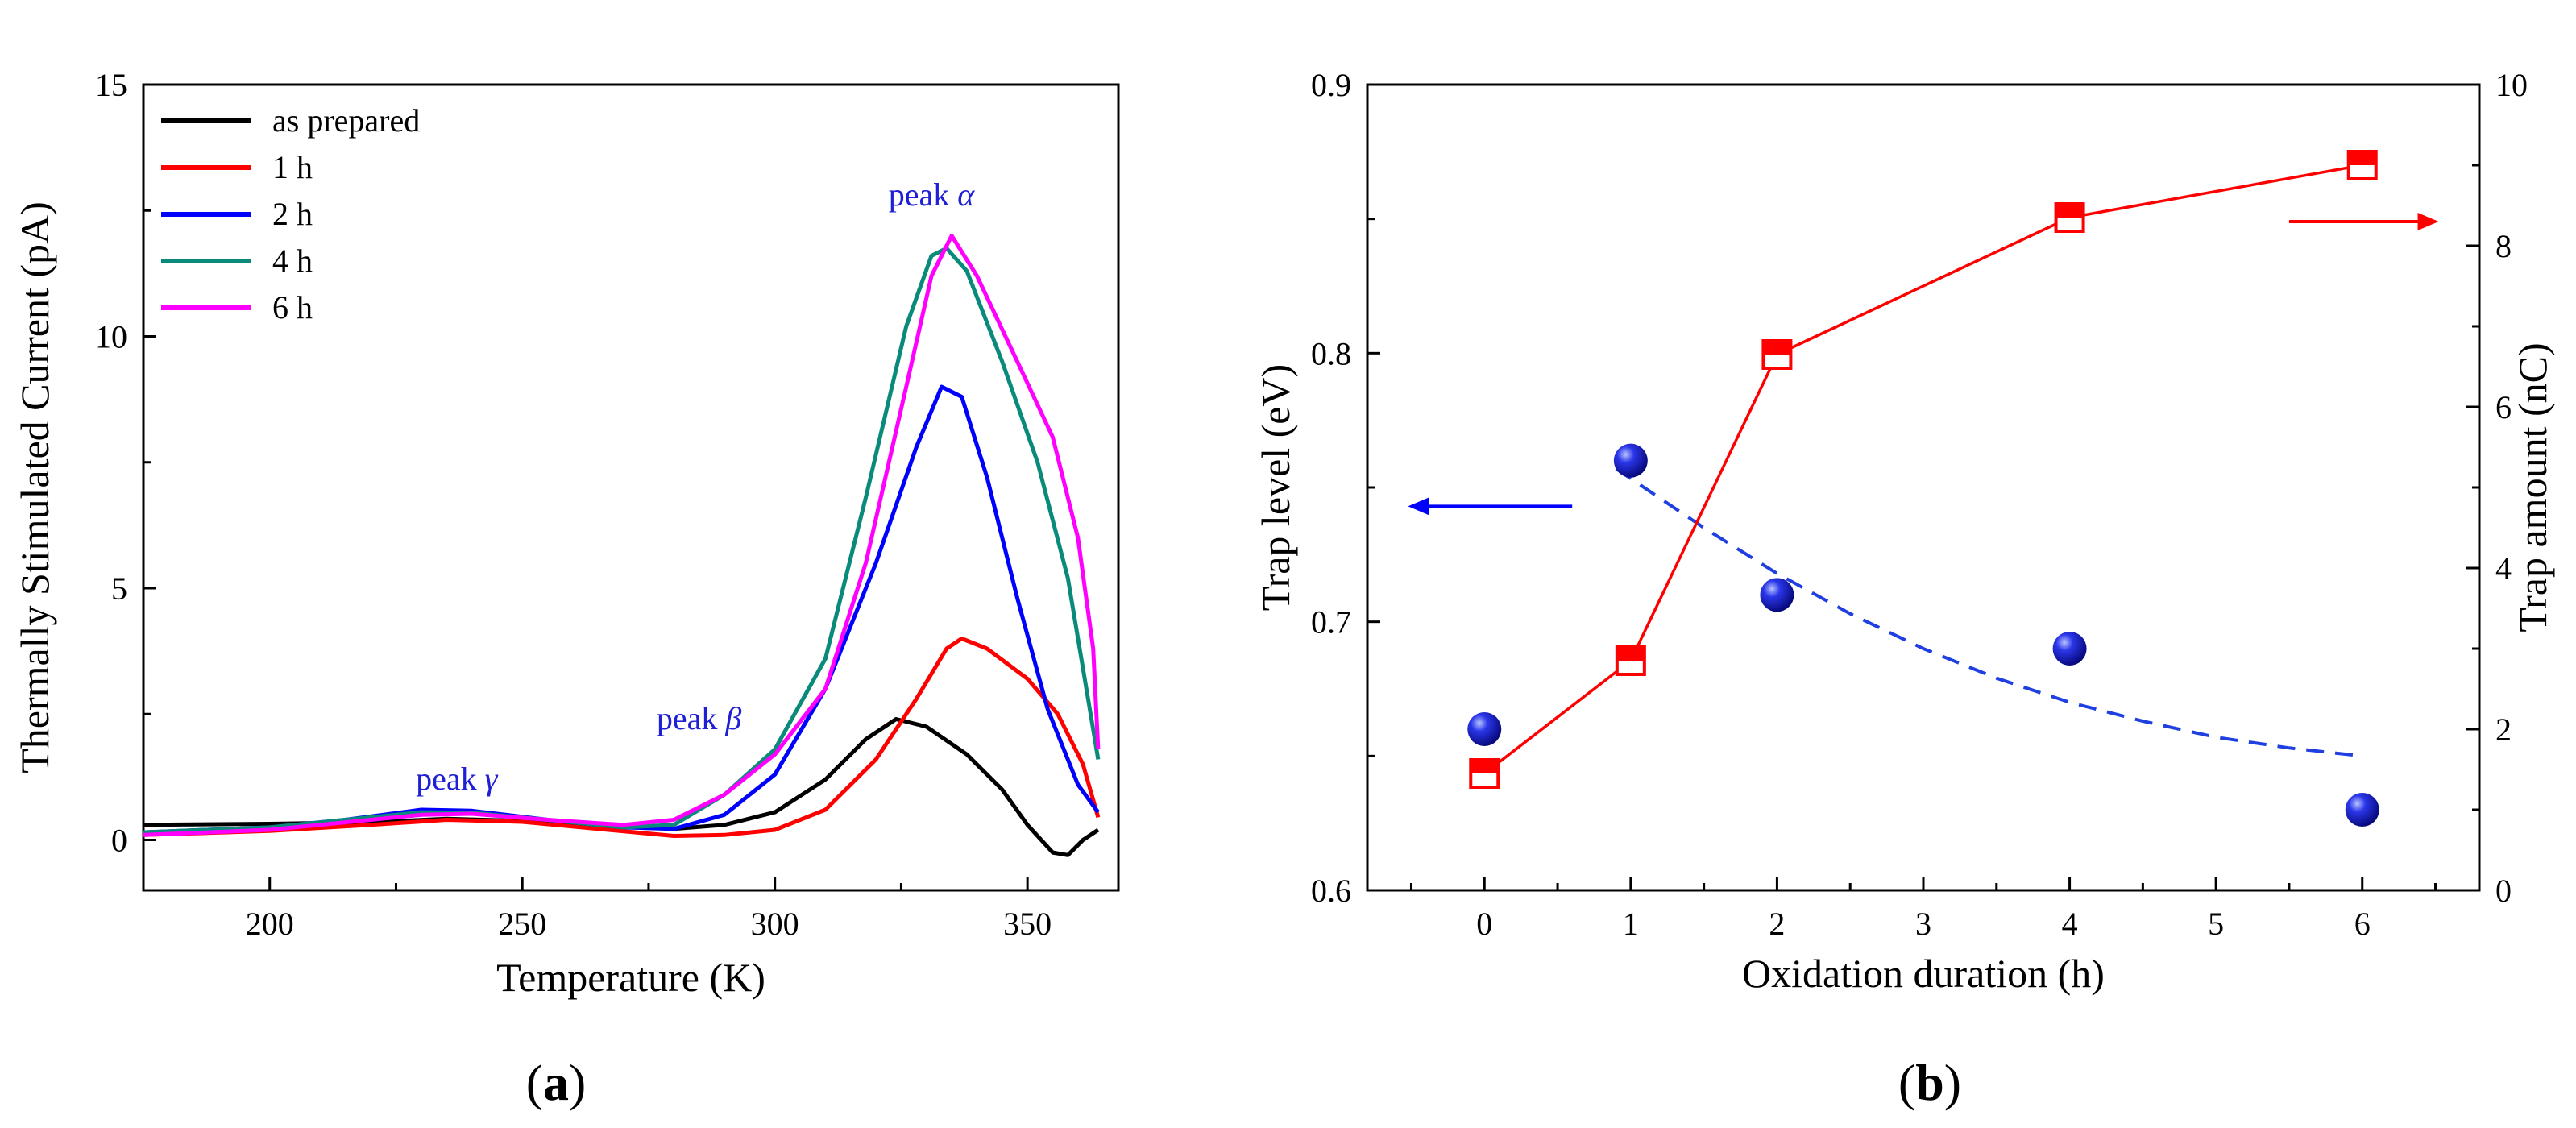 The width and height of the screenshot is (2576, 1128). Describe the element at coordinates (1923, 924) in the screenshot. I see `panel-b-x-tick-label: 3` at that location.